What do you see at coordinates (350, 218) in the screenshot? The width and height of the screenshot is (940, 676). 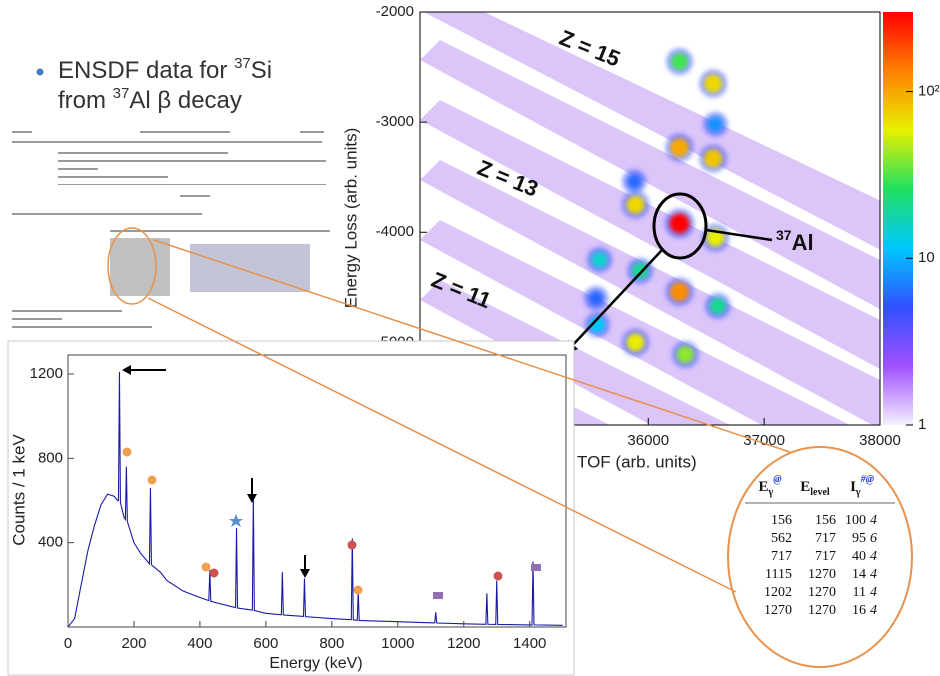 I see `y-axis-label: Energy Loss (arb. units)` at bounding box center [350, 218].